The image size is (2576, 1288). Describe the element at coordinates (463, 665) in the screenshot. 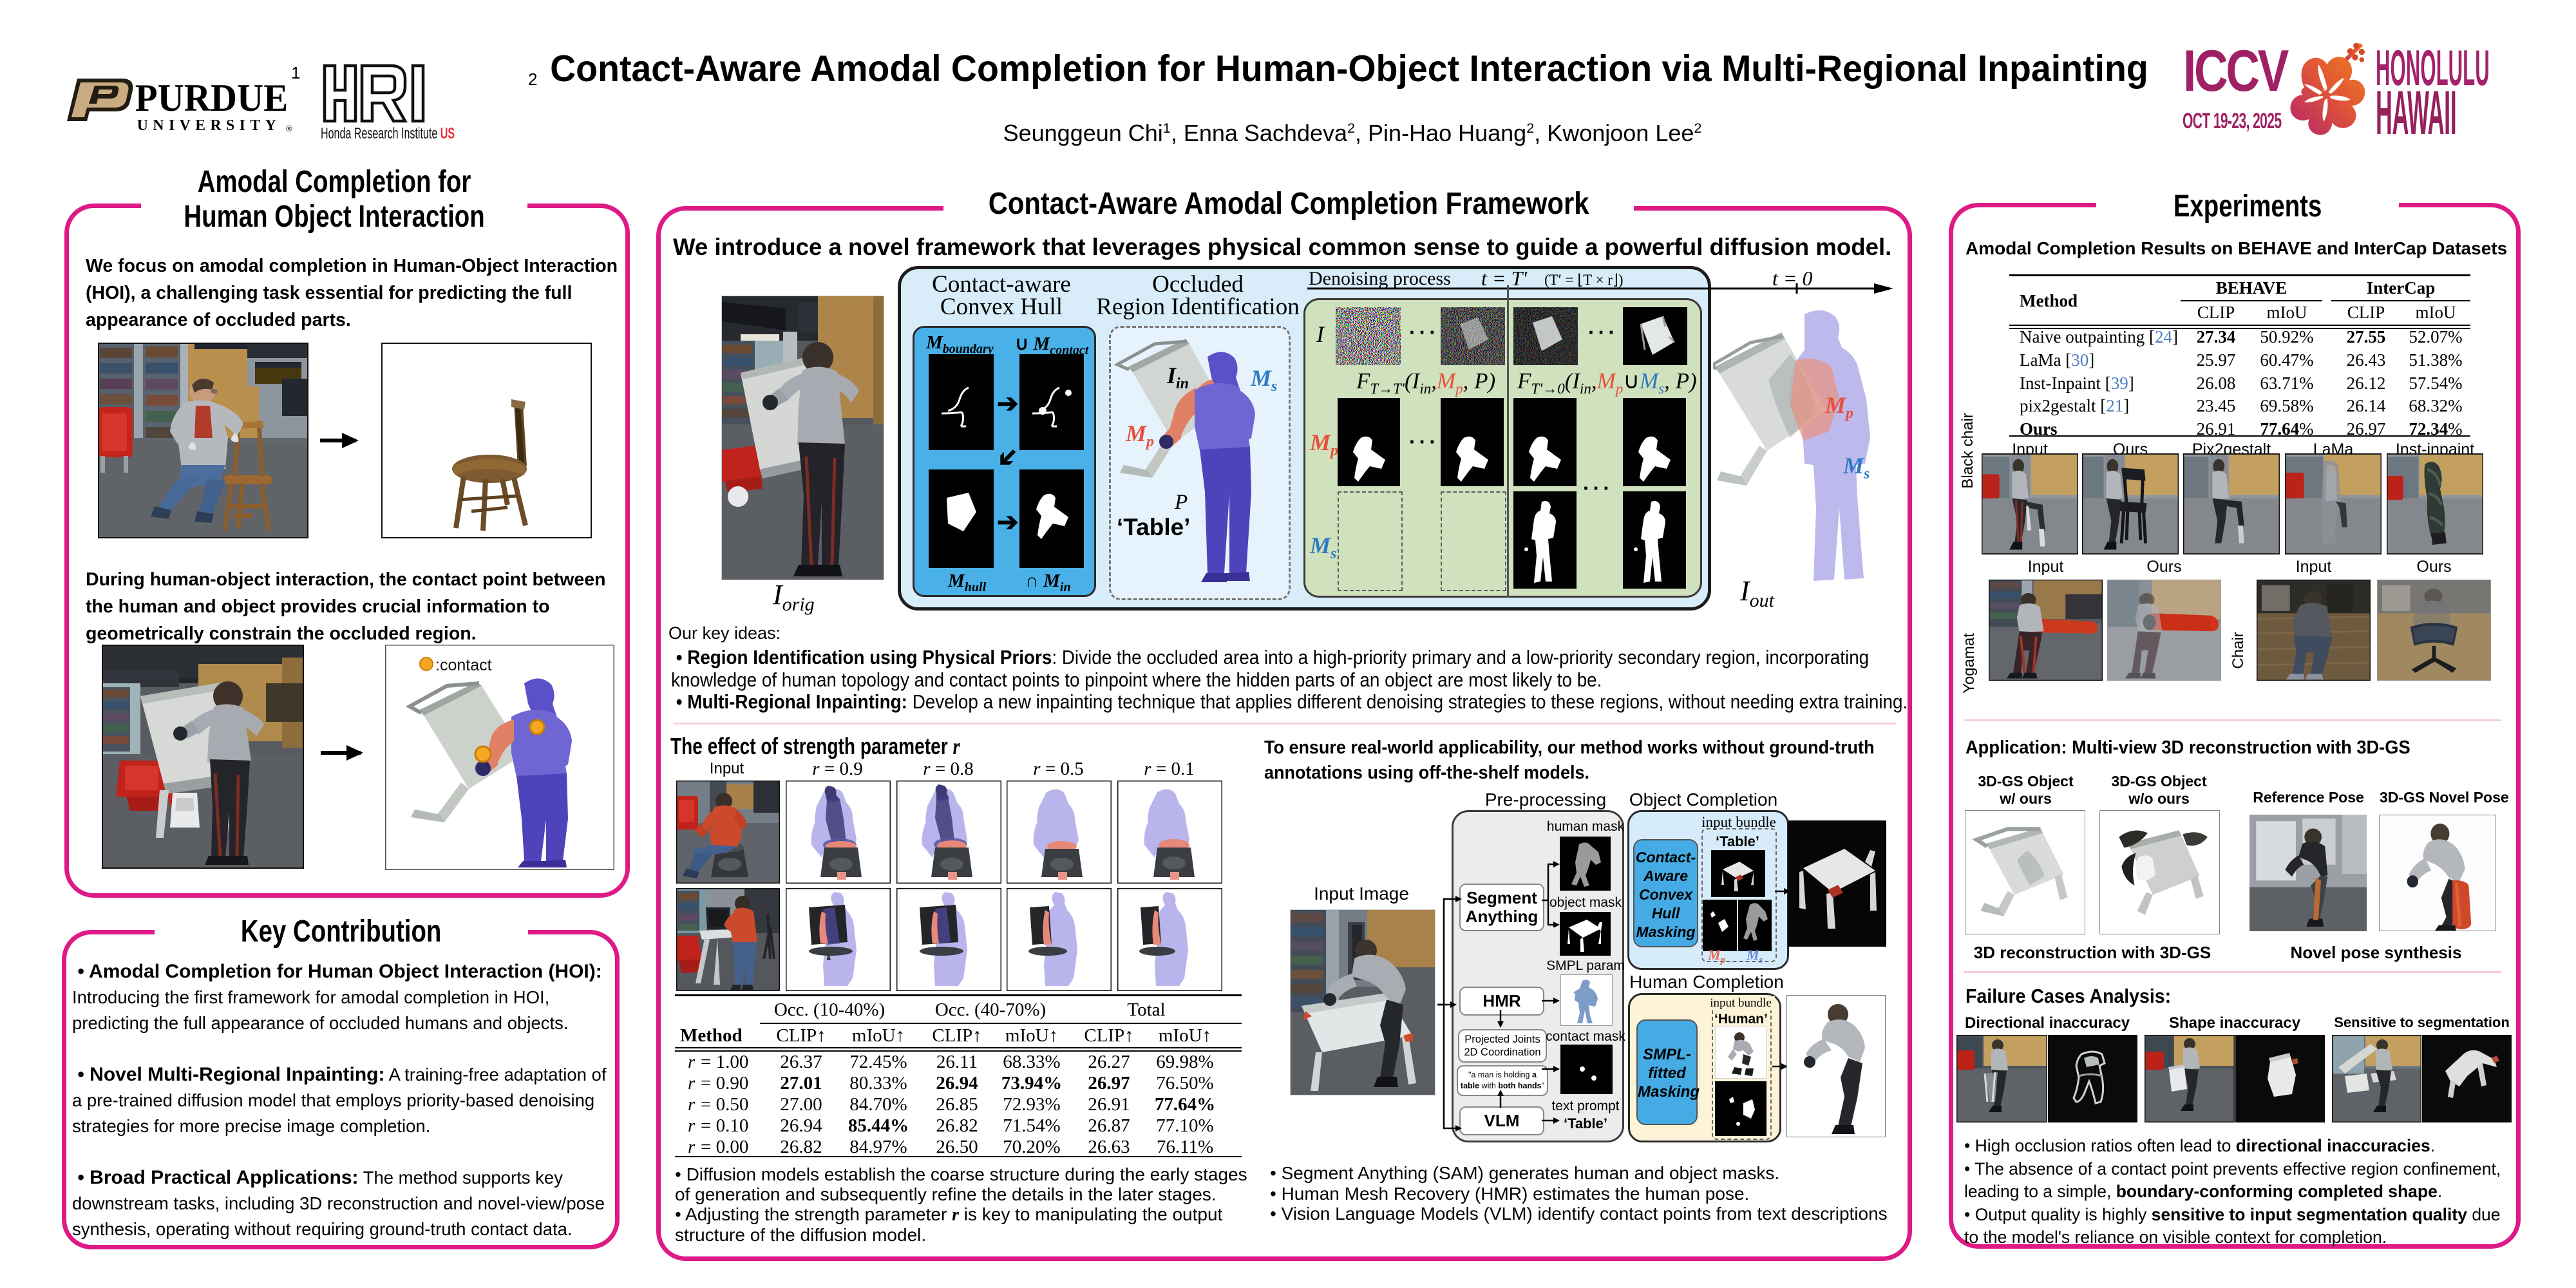

I see `svg-text: :contact` at that location.